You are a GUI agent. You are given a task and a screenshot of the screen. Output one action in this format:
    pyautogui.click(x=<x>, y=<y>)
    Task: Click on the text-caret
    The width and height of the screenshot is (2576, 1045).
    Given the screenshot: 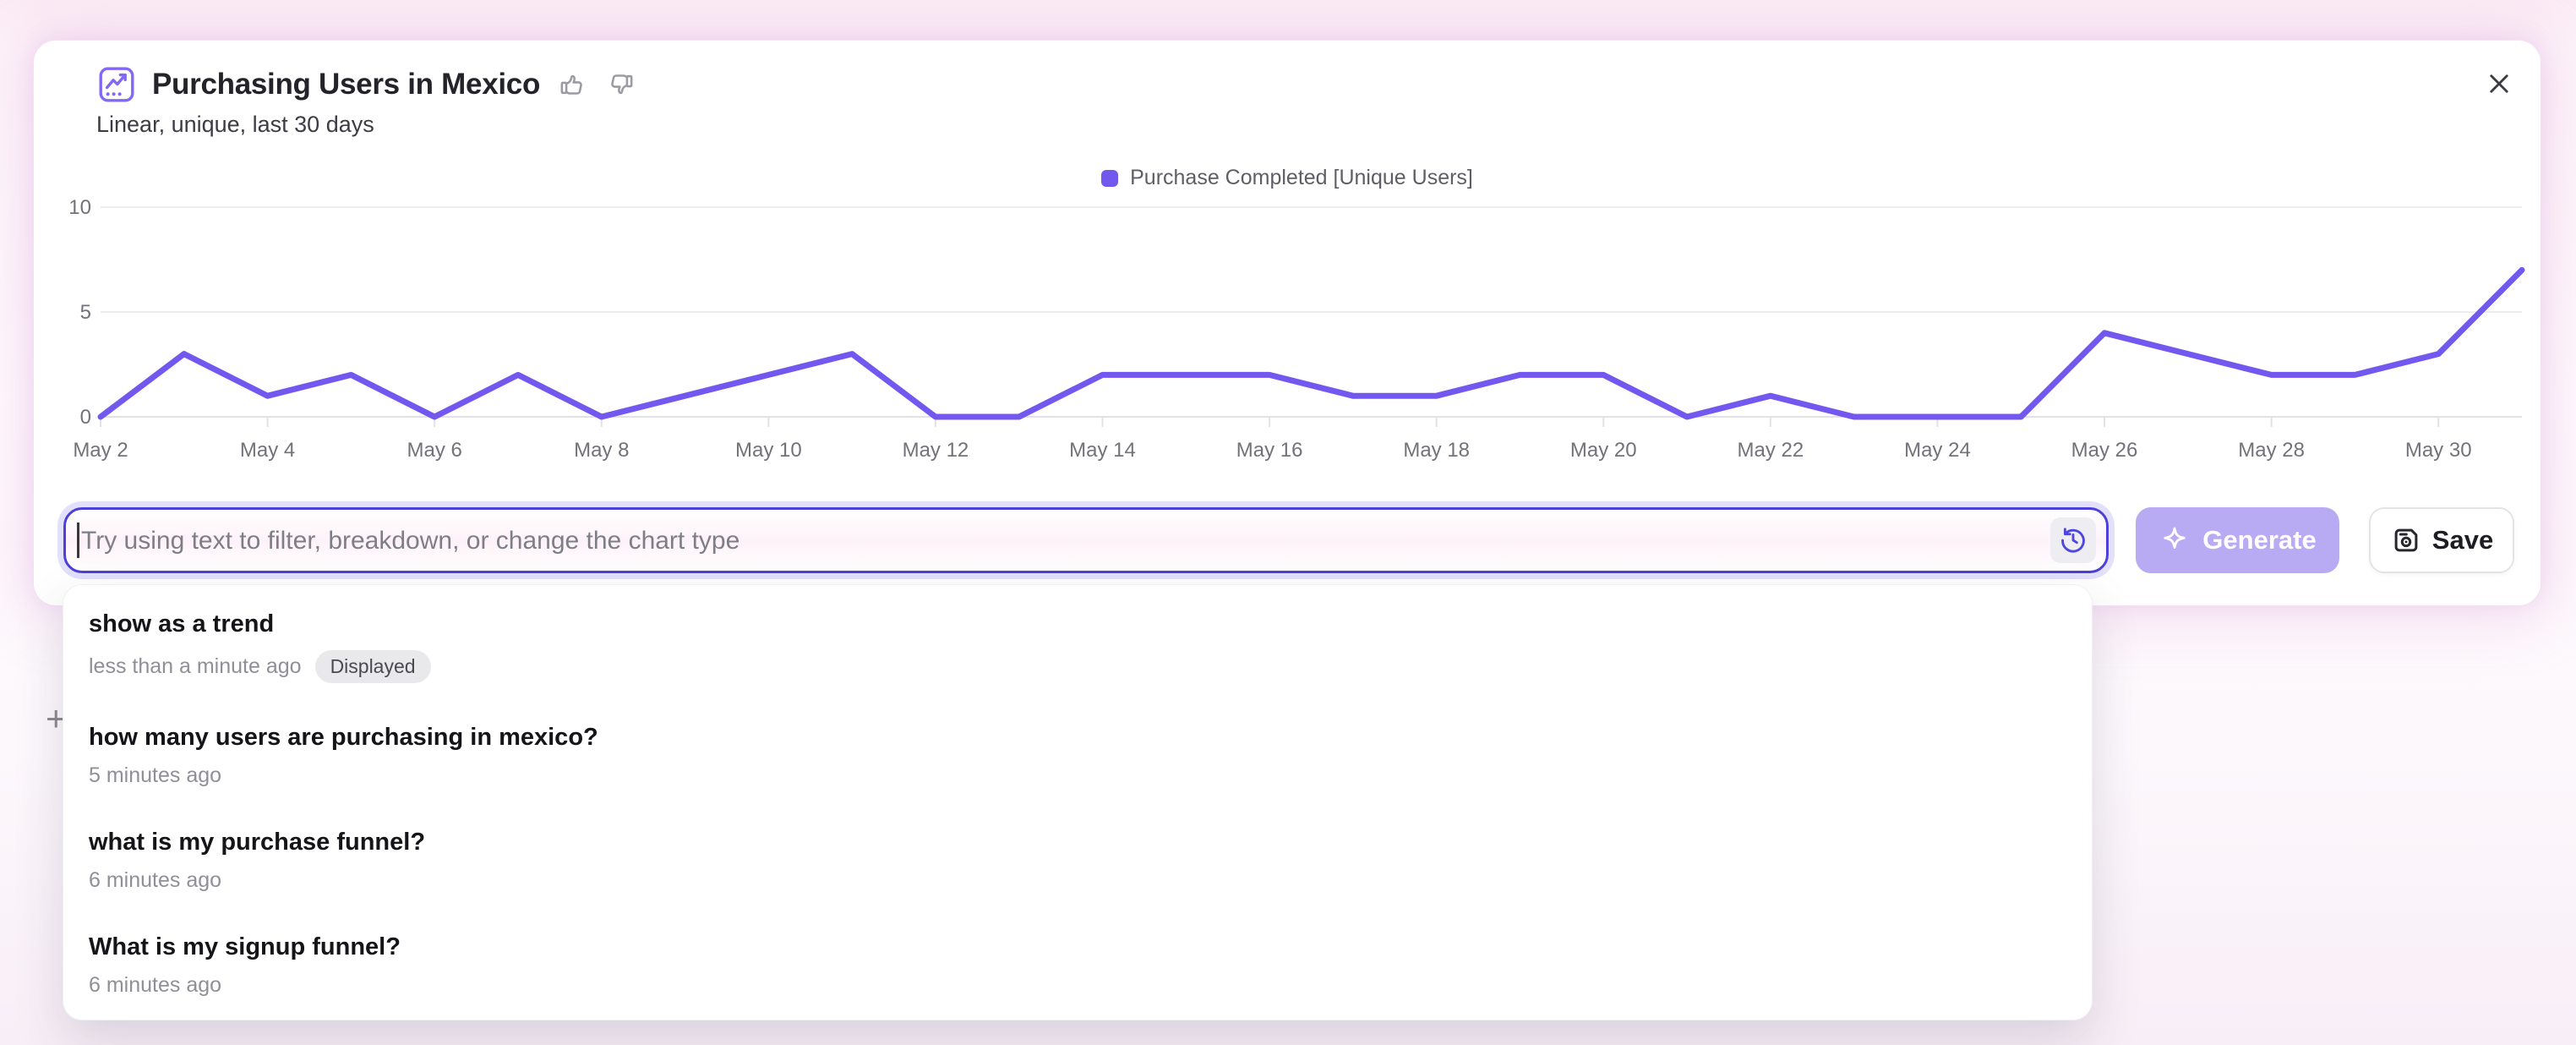 What is the action you would take?
    pyautogui.click(x=78, y=540)
    